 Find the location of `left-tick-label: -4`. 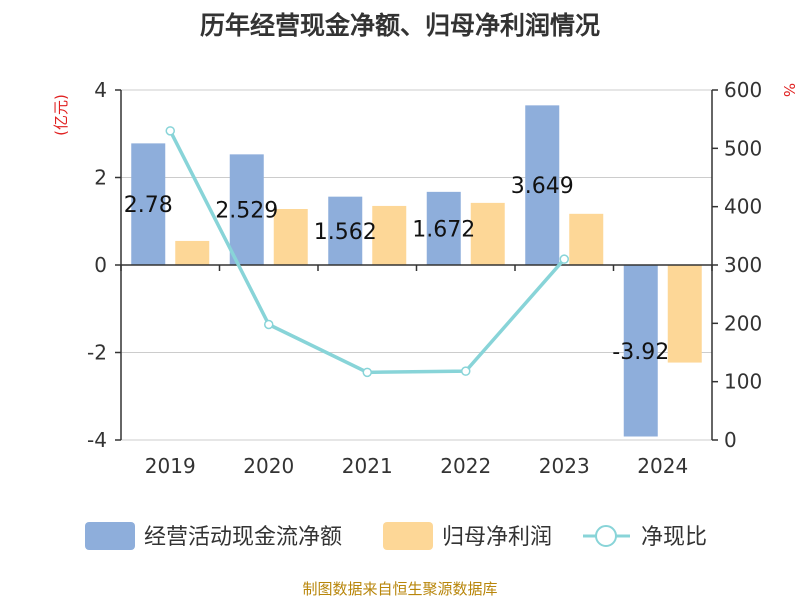

left-tick-label: -4 is located at coordinates (97, 440).